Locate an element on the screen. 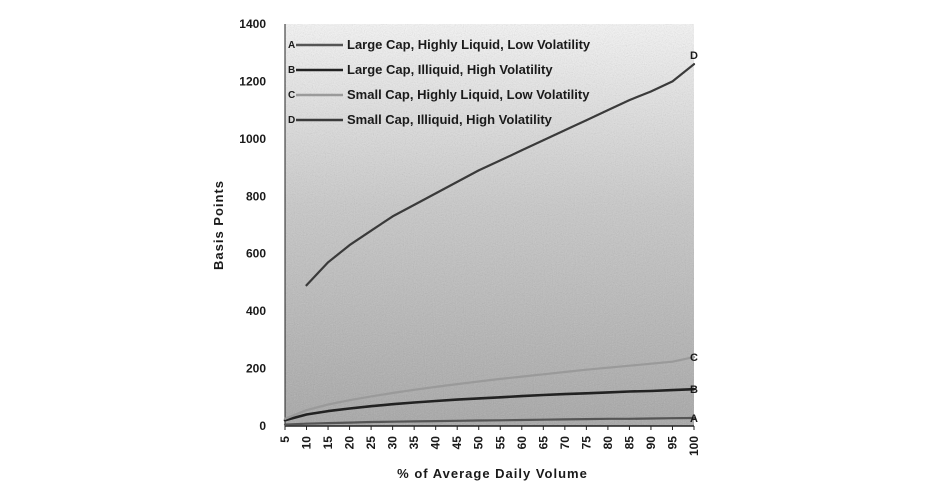  legend-entry: Large Cap, Highly Liquid, Low Volatility is located at coordinates (469, 44).